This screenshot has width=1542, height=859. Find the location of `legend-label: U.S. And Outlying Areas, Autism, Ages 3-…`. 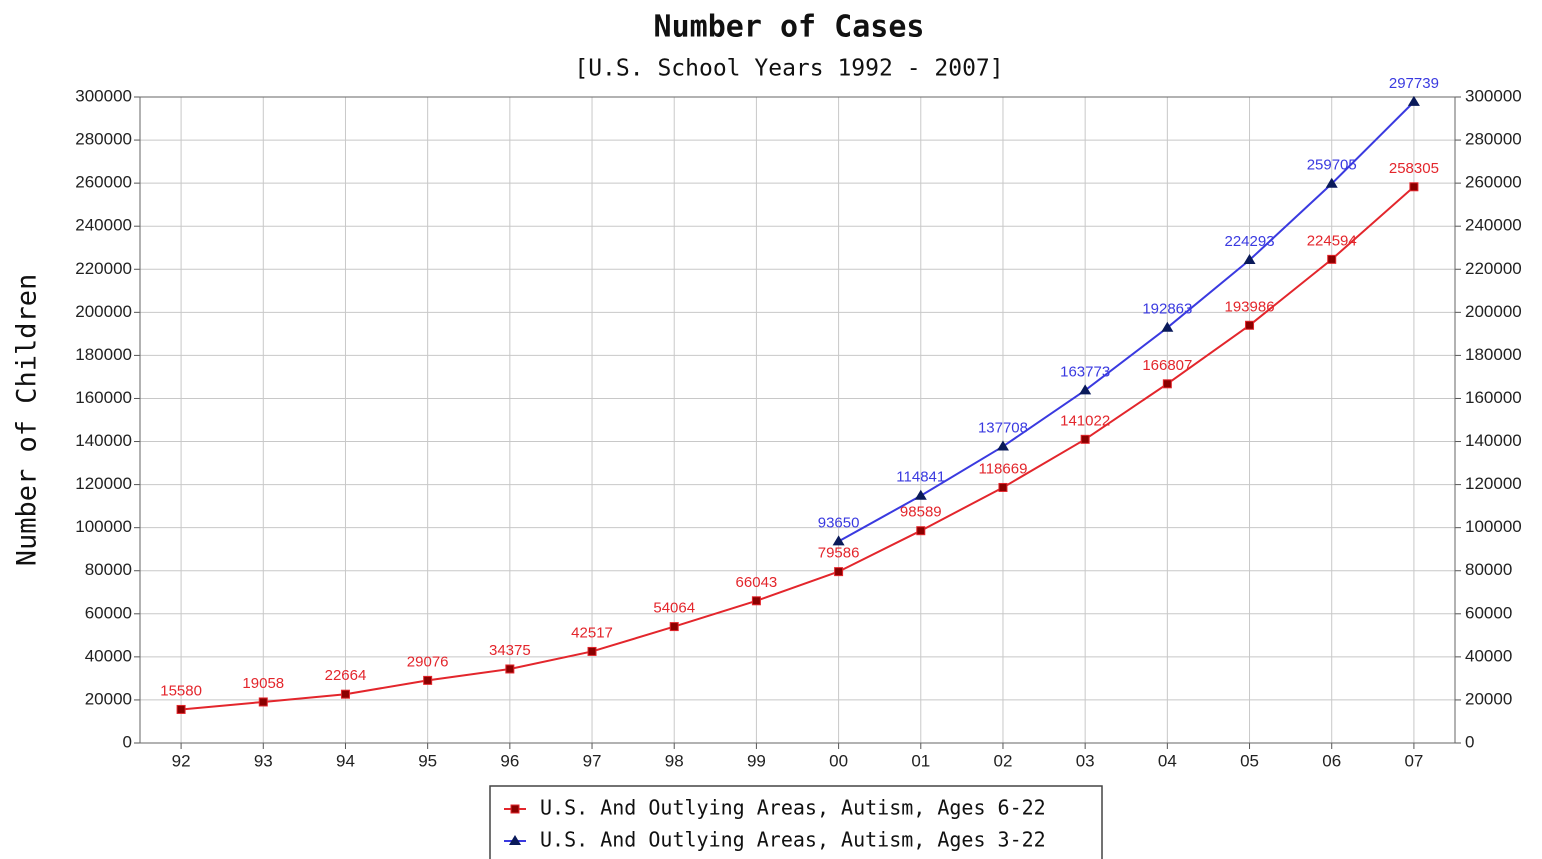

legend-label: U.S. And Outlying Areas, Autism, Ages 3-… is located at coordinates (793, 840).